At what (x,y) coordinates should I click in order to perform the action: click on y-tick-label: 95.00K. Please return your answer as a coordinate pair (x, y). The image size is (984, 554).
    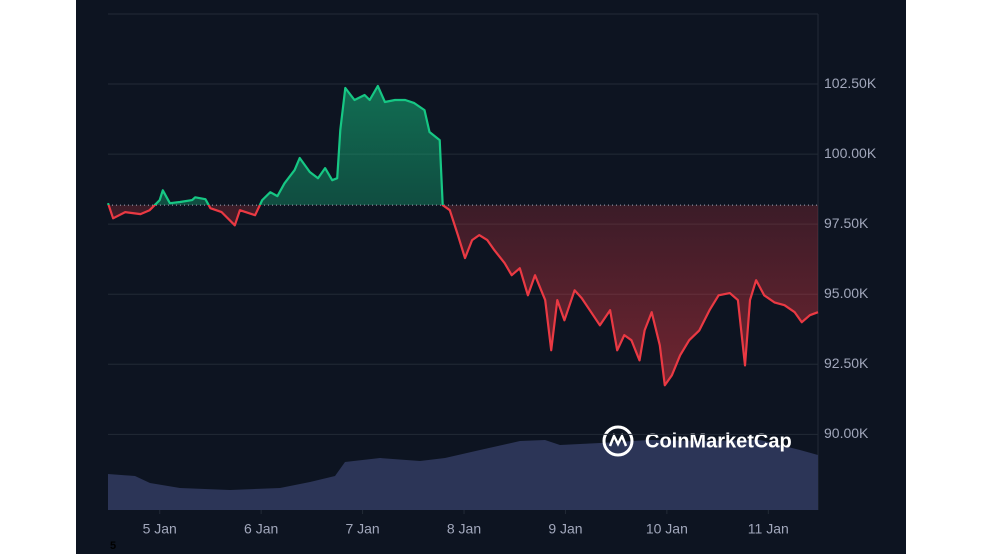
    Looking at the image, I should click on (846, 293).